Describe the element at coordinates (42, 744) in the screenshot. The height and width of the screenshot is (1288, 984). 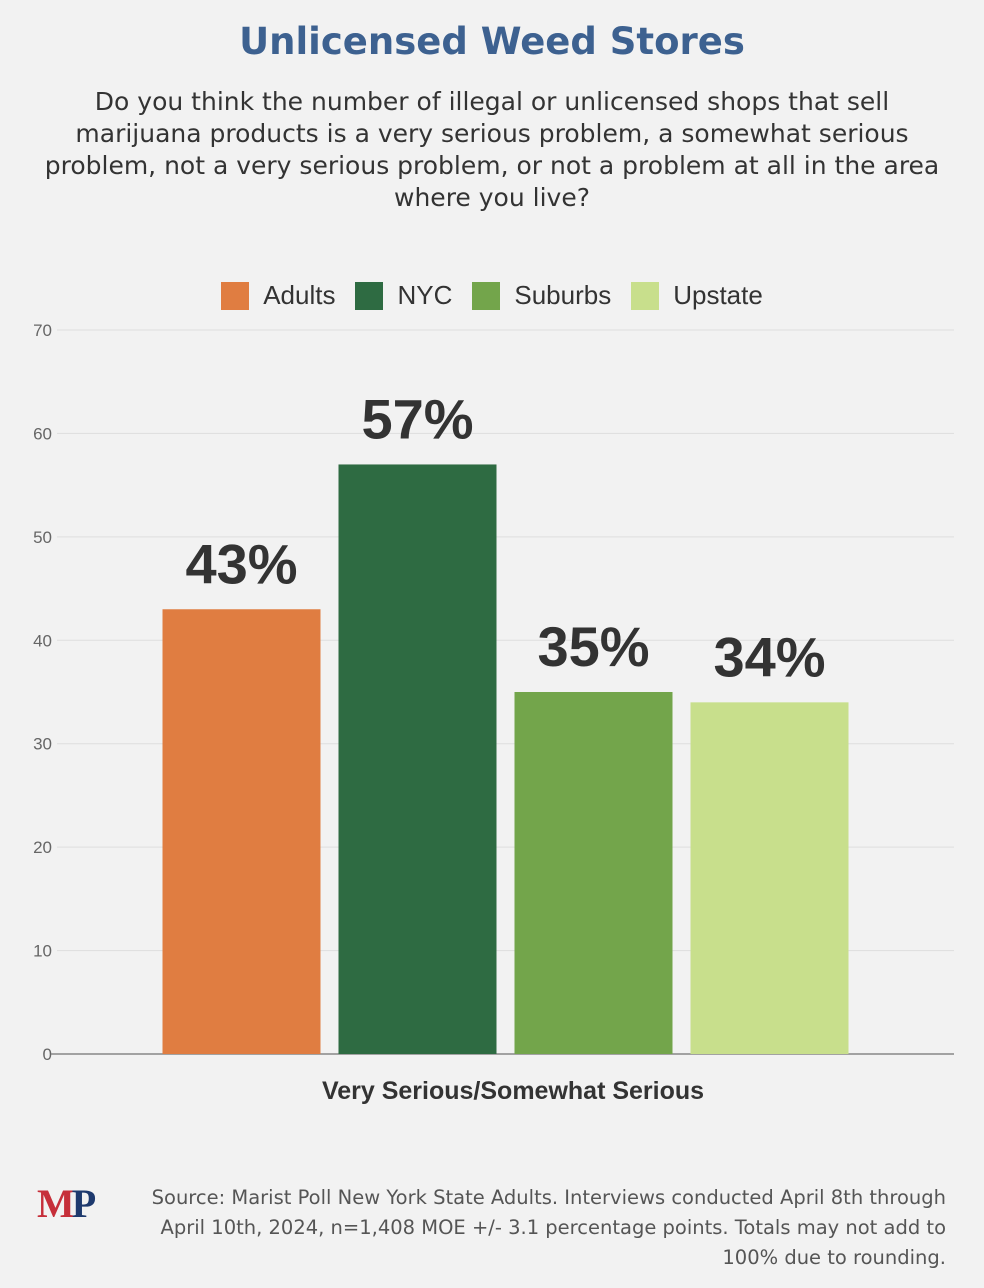
I see `y-tick-label: 30` at that location.